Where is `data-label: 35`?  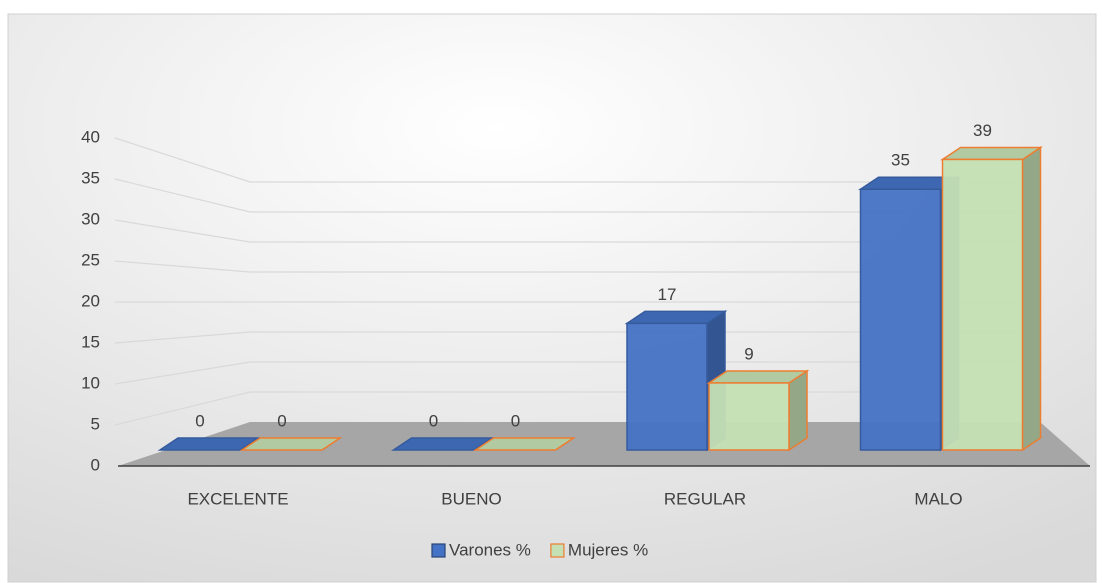 data-label: 35 is located at coordinates (900, 160).